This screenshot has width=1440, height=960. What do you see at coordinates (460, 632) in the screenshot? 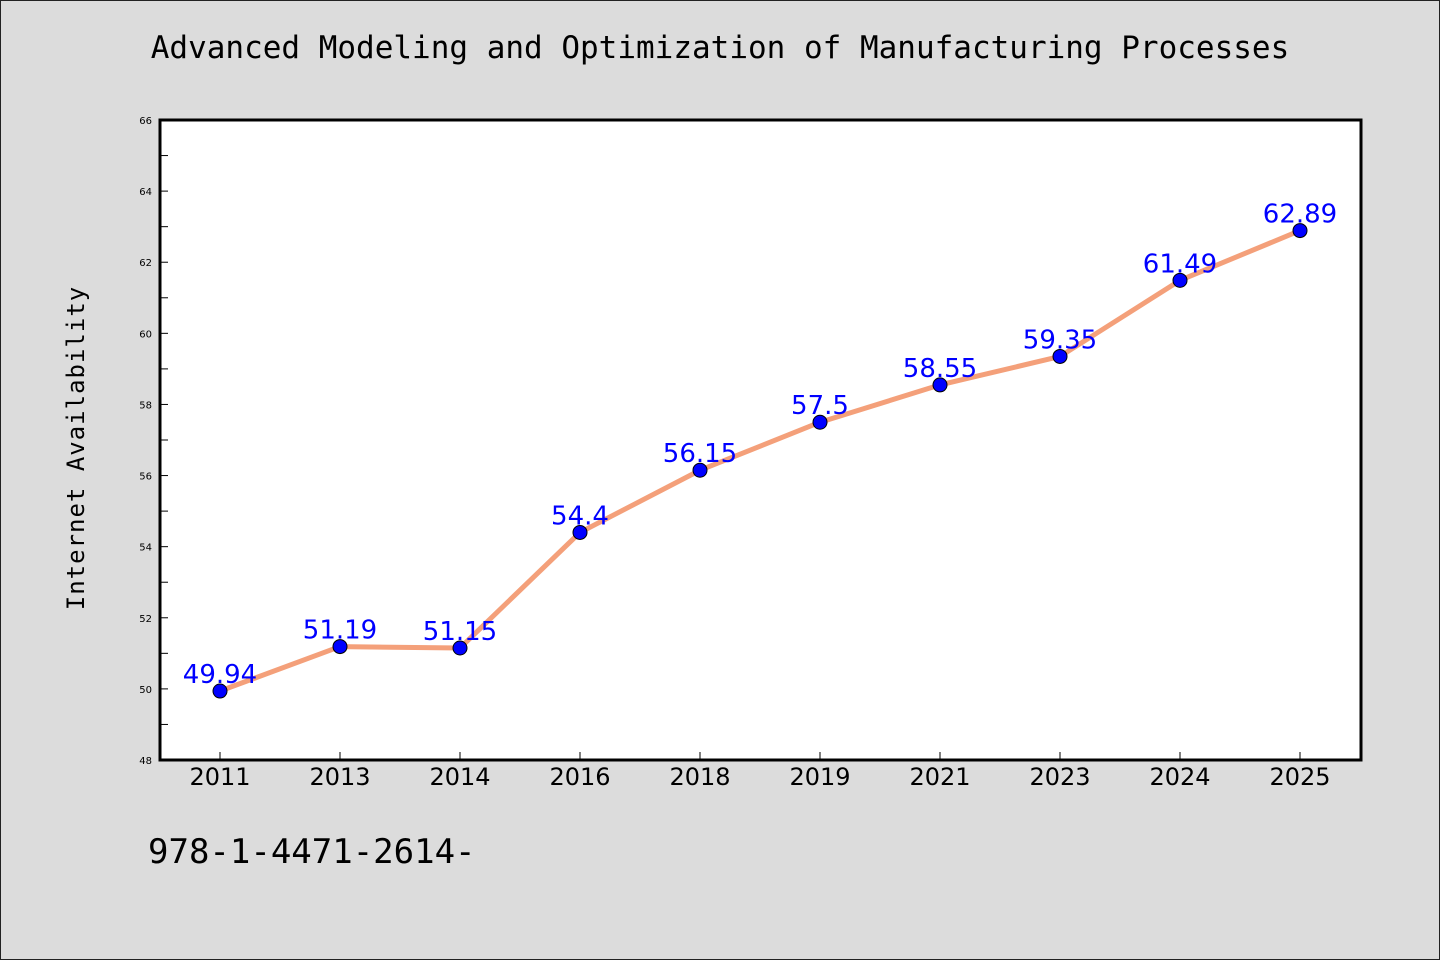
I see `data-label: 51.15` at bounding box center [460, 632].